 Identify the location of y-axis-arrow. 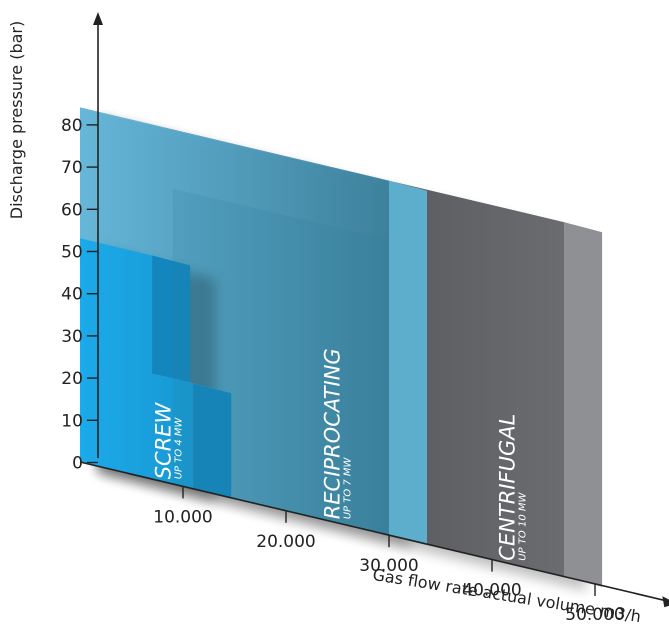
(98, 18).